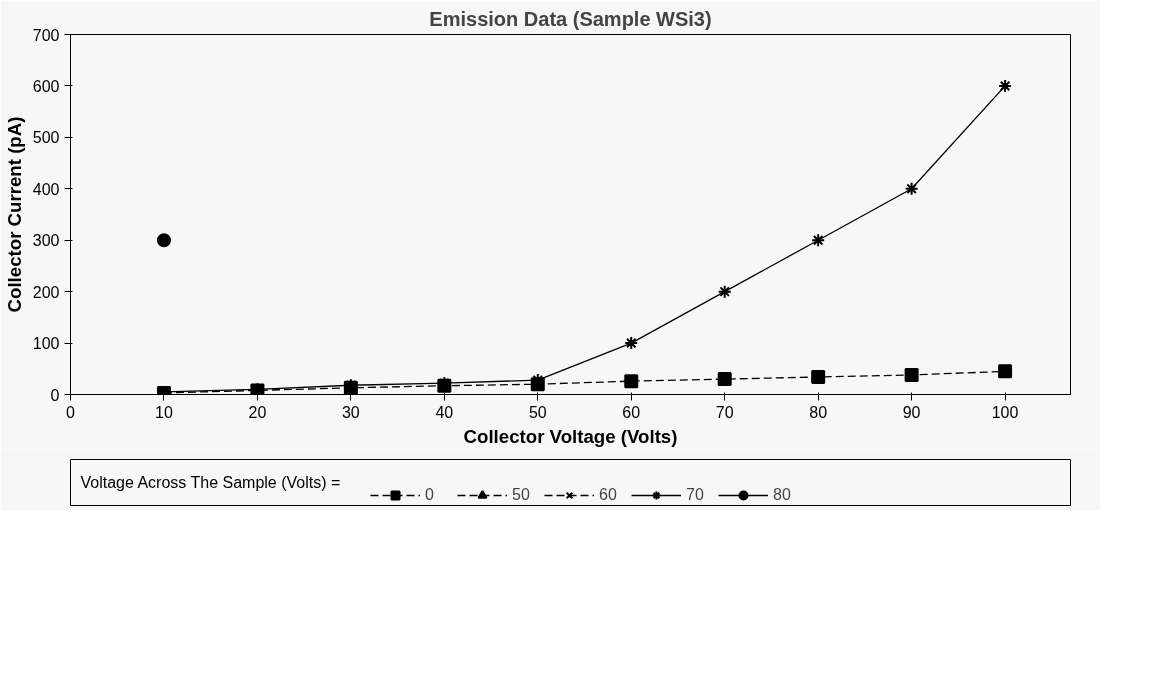 This screenshot has width=1170, height=684. What do you see at coordinates (46, 344) in the screenshot?
I see `y-tick-label: 100` at bounding box center [46, 344].